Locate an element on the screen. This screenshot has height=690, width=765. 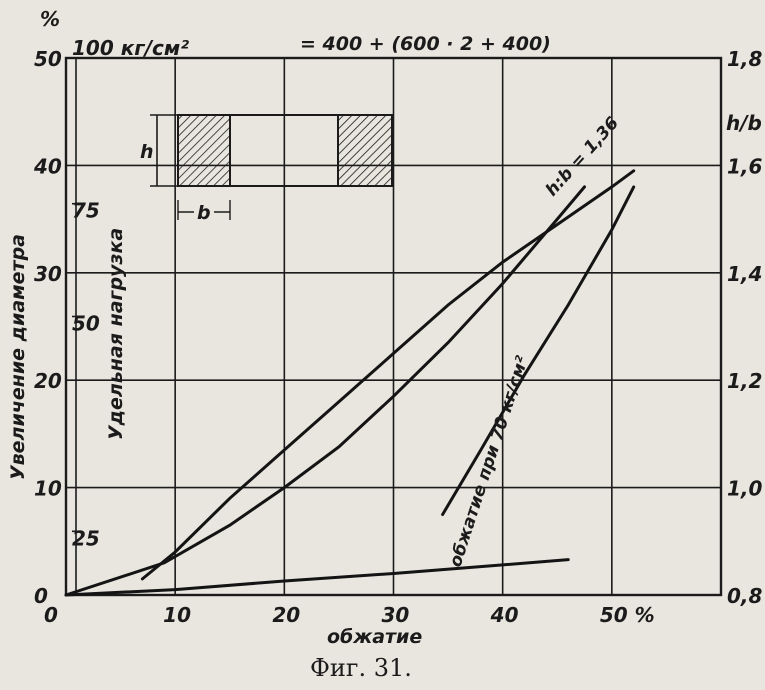
y-tick-label-left: 10 is located at coordinates (48, 489).